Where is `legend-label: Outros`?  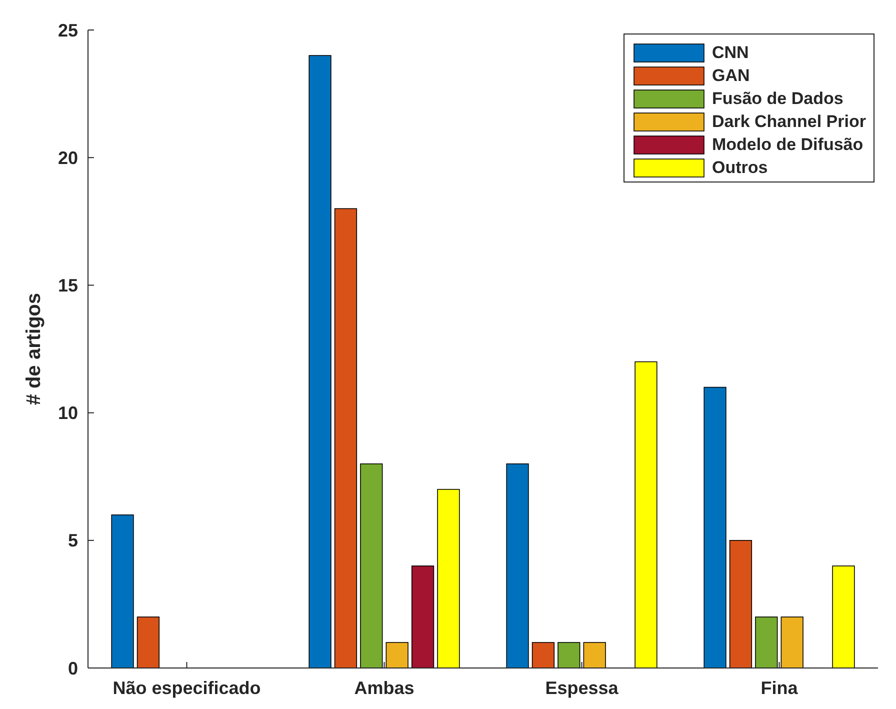 legend-label: Outros is located at coordinates (740, 167).